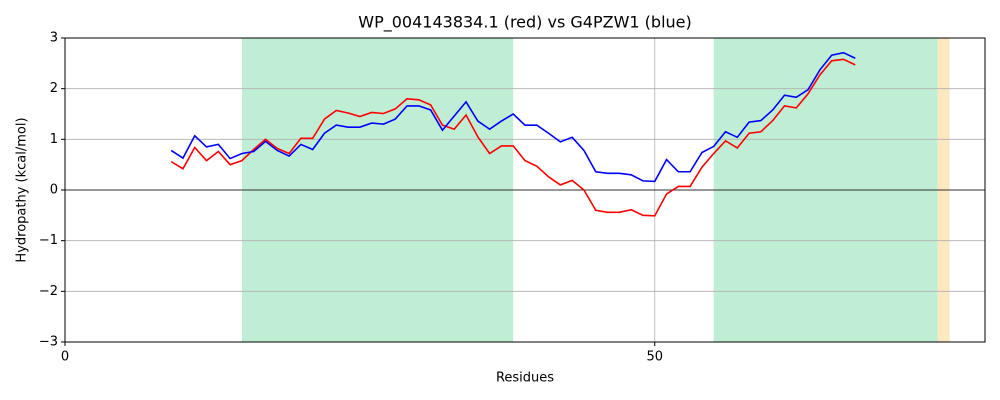 This screenshot has width=1000, height=400. Describe the element at coordinates (525, 378) in the screenshot. I see `x-axis-label: Residues` at that location.